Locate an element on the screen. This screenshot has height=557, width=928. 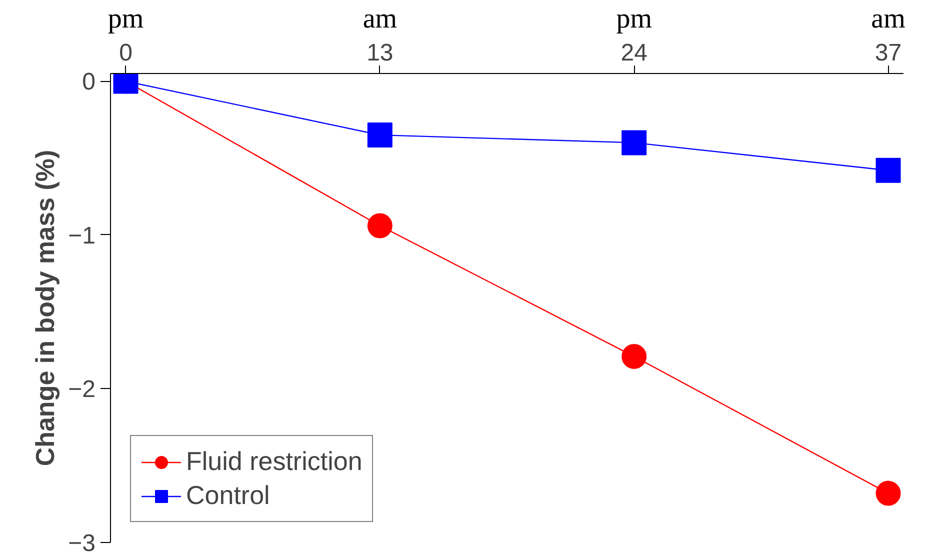
x-tick-label: 0 is located at coordinates (125, 53).